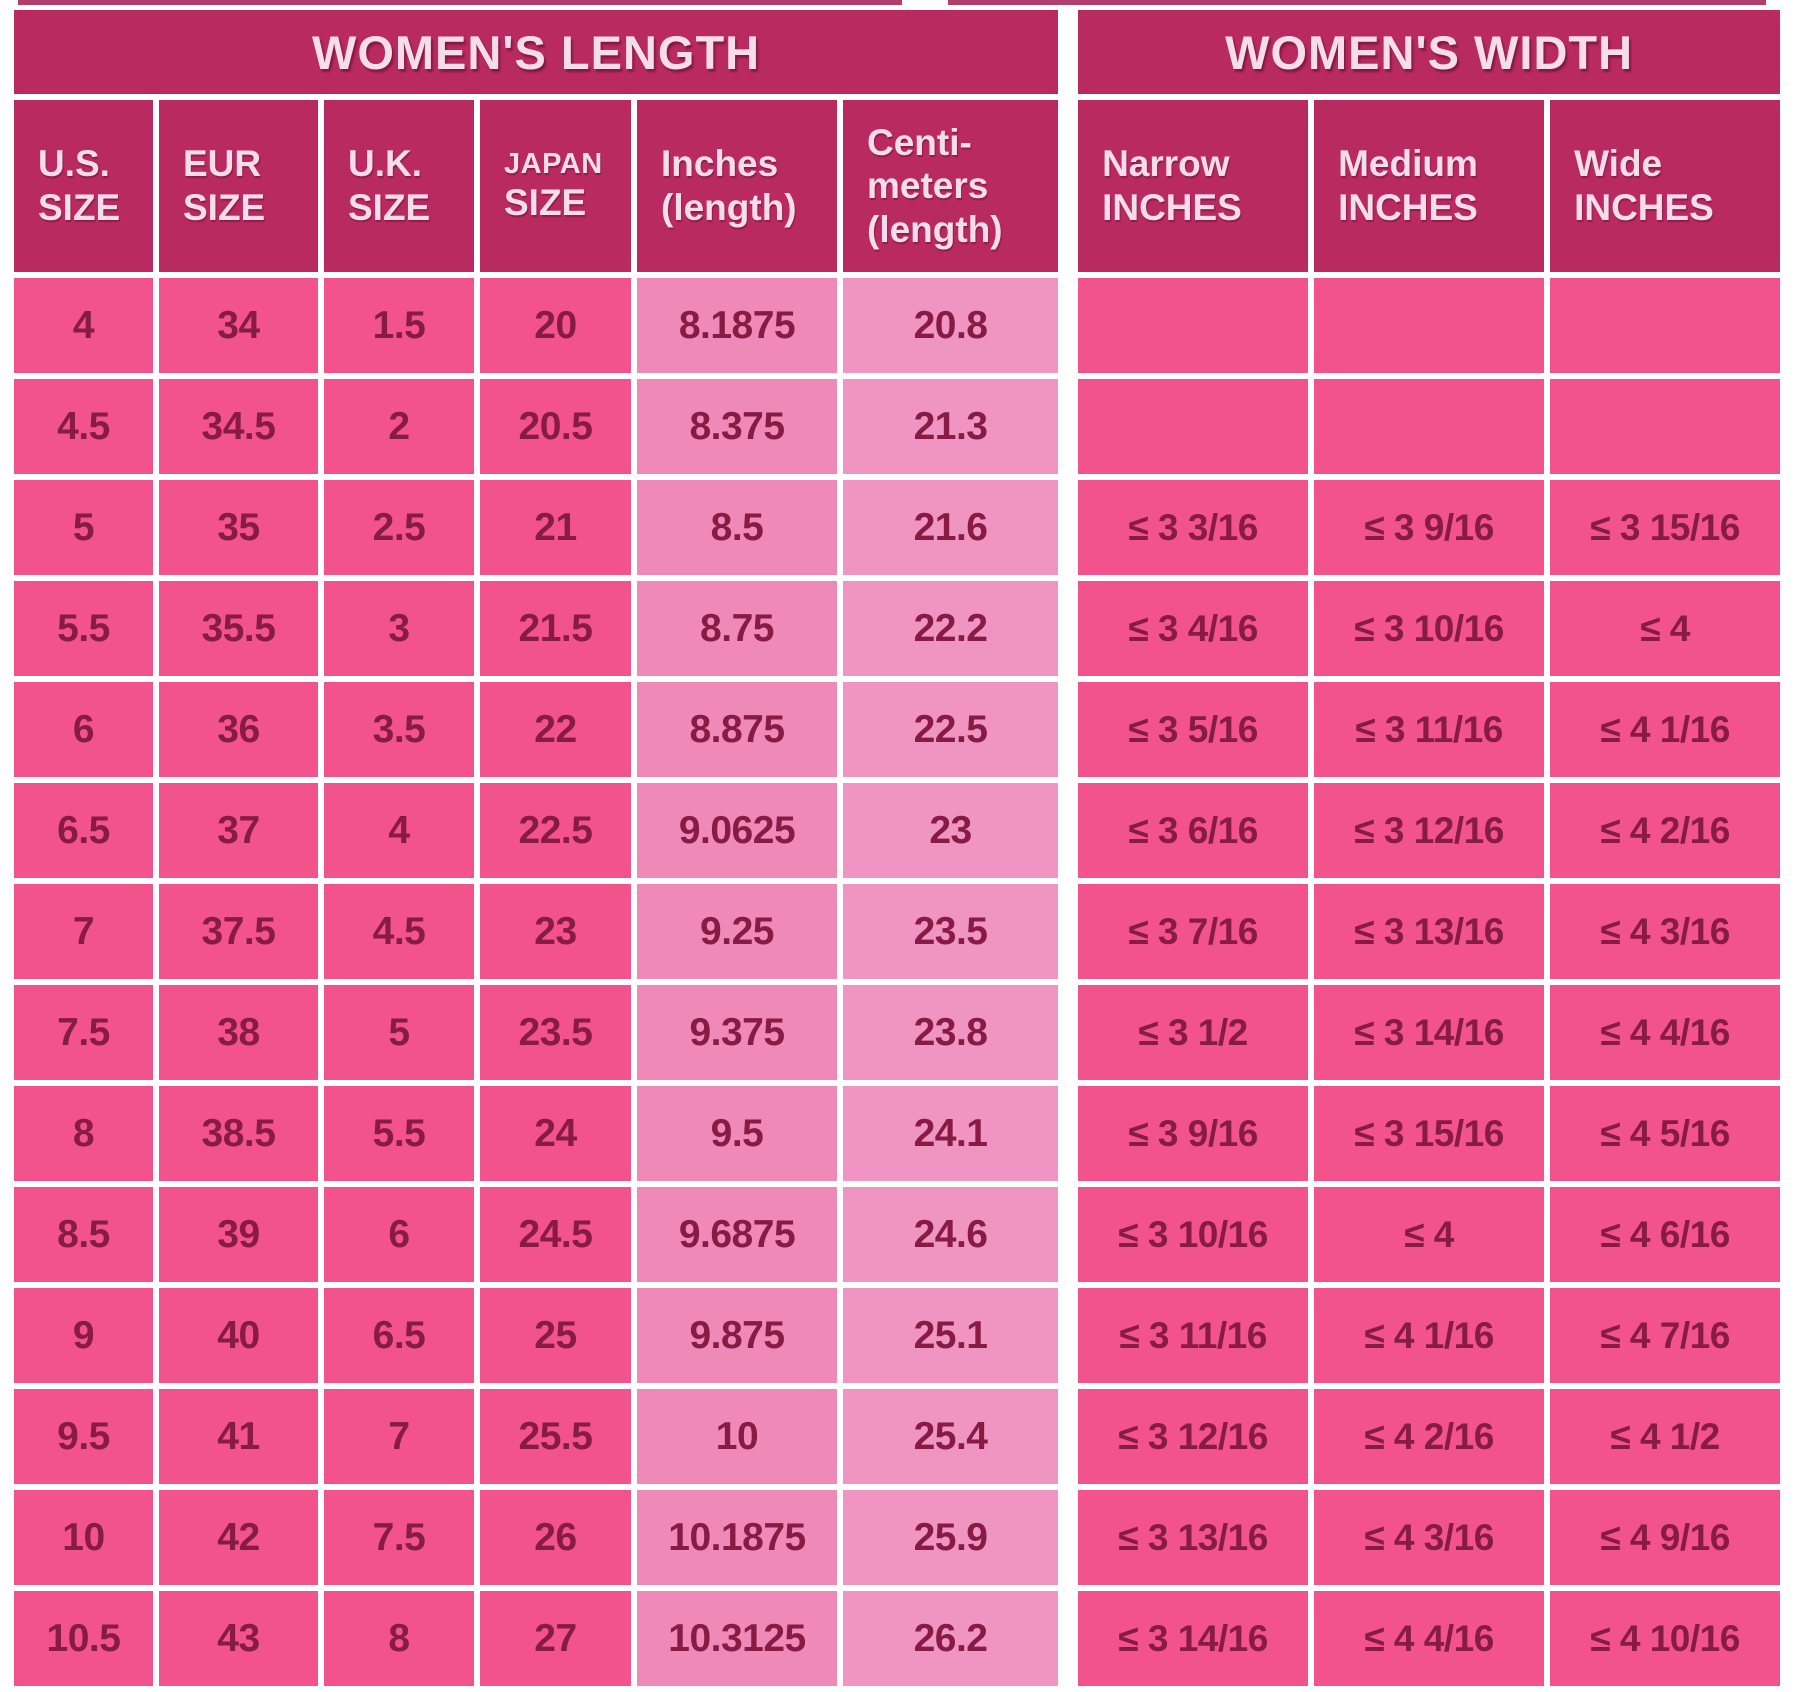 This screenshot has width=1802, height=1692. What do you see at coordinates (737, 1436) in the screenshot?
I see `value-cell: 10` at bounding box center [737, 1436].